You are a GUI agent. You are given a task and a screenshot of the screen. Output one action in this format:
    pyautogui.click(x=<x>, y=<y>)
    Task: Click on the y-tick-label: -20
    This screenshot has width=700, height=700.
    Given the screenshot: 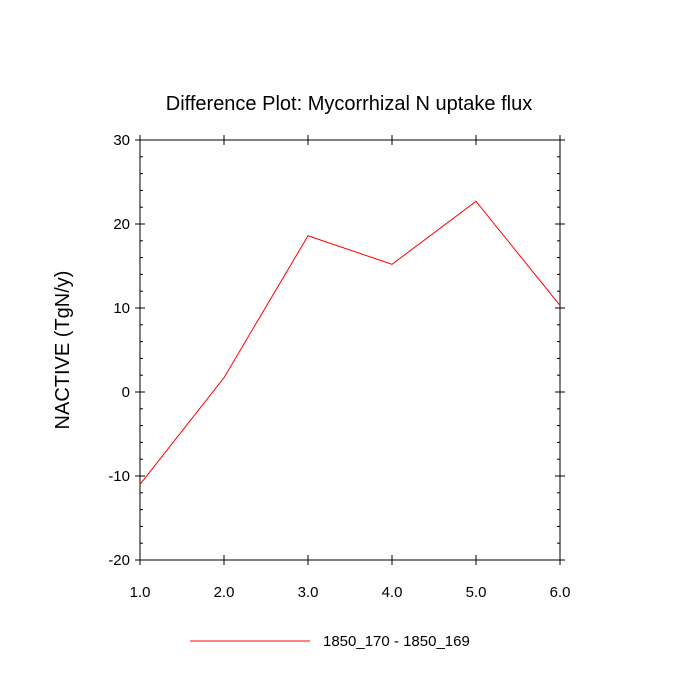 What is the action you would take?
    pyautogui.click(x=119, y=560)
    